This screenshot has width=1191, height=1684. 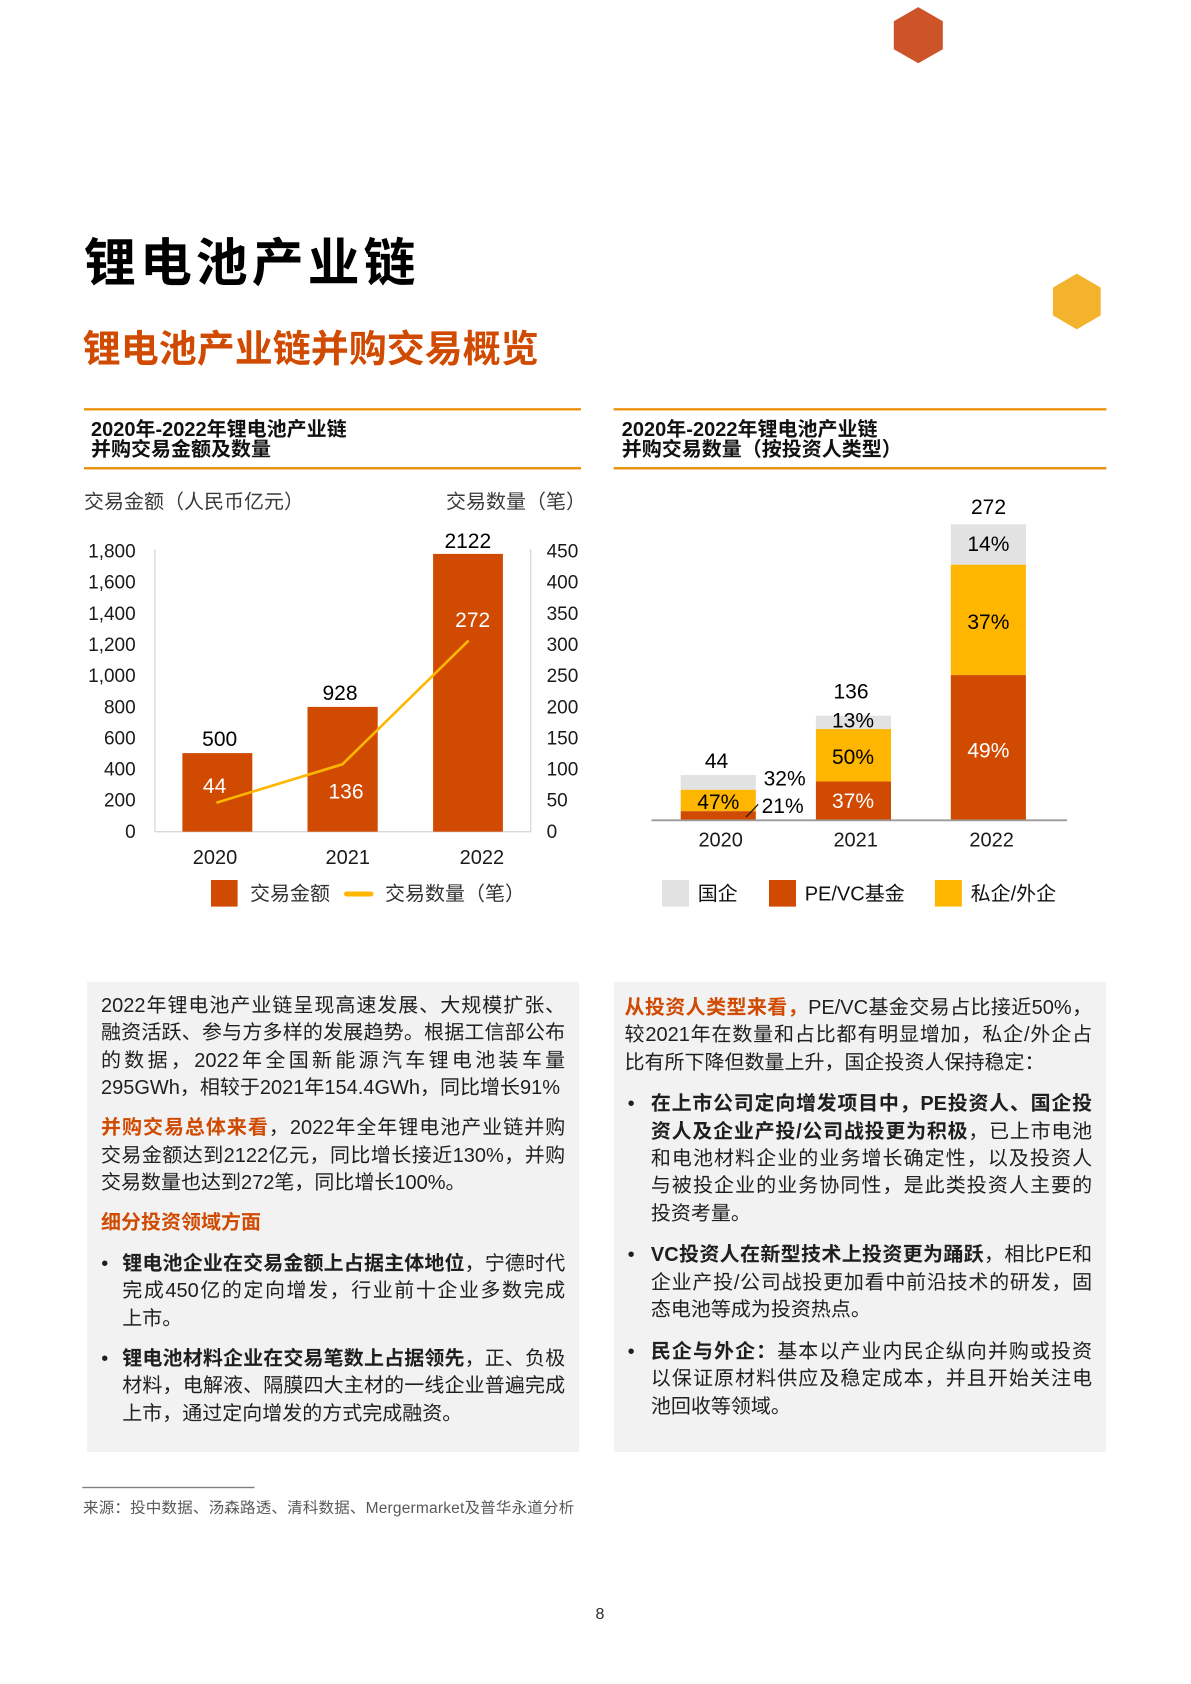 I want to click on svg-text: 49%, so click(x=988, y=751).